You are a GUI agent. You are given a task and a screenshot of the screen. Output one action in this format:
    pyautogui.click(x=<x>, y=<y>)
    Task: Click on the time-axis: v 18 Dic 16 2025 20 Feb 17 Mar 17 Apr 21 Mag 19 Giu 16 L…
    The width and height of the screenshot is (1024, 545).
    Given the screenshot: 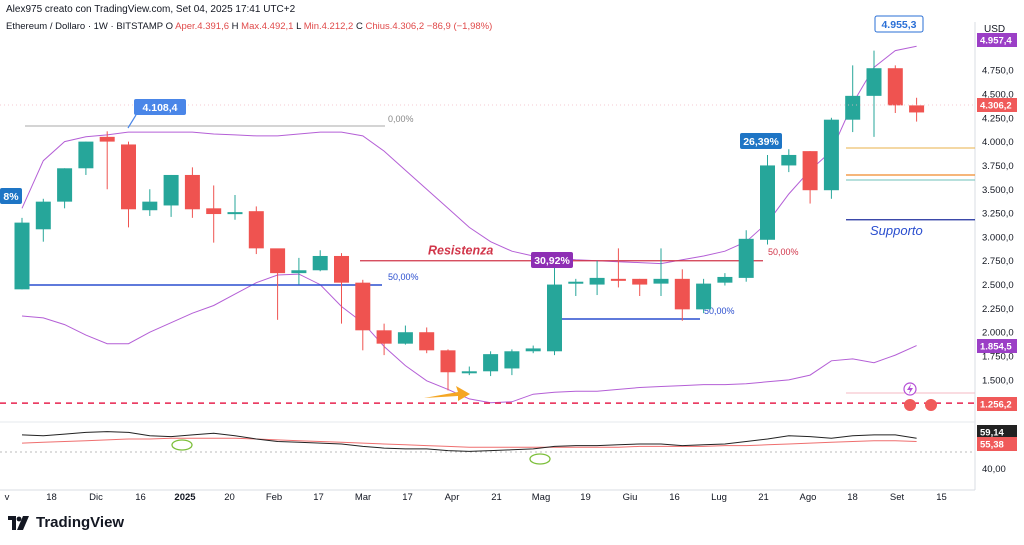 What is the action you would take?
    pyautogui.click(x=476, y=497)
    